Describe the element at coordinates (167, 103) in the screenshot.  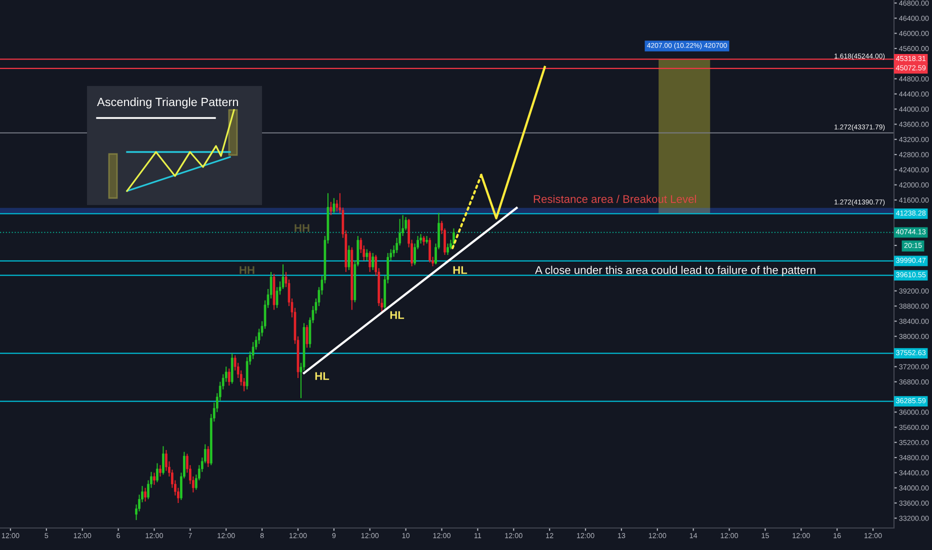
I see `annotation: Ascending Triangle Pattern` at that location.